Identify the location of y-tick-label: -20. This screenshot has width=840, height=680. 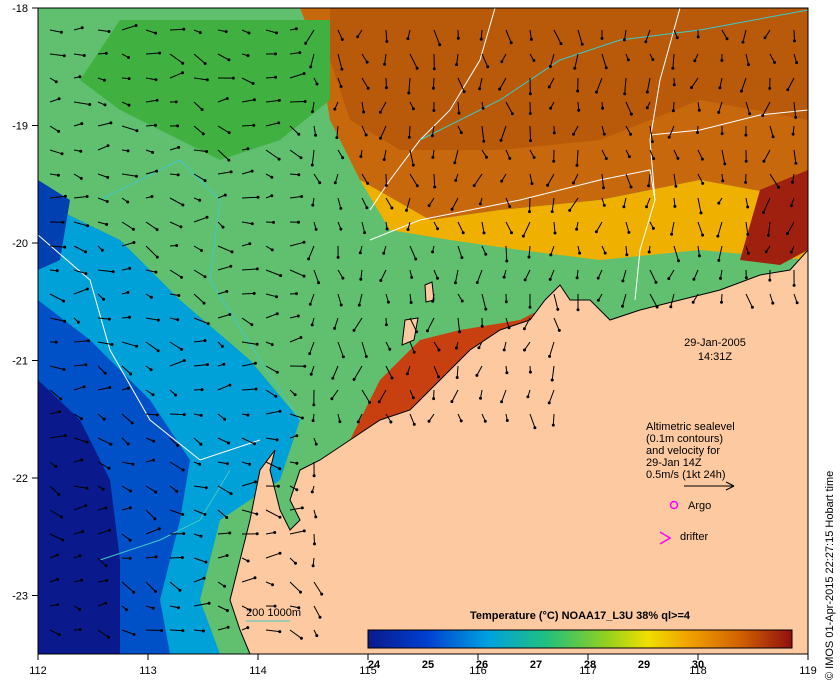
(20, 244).